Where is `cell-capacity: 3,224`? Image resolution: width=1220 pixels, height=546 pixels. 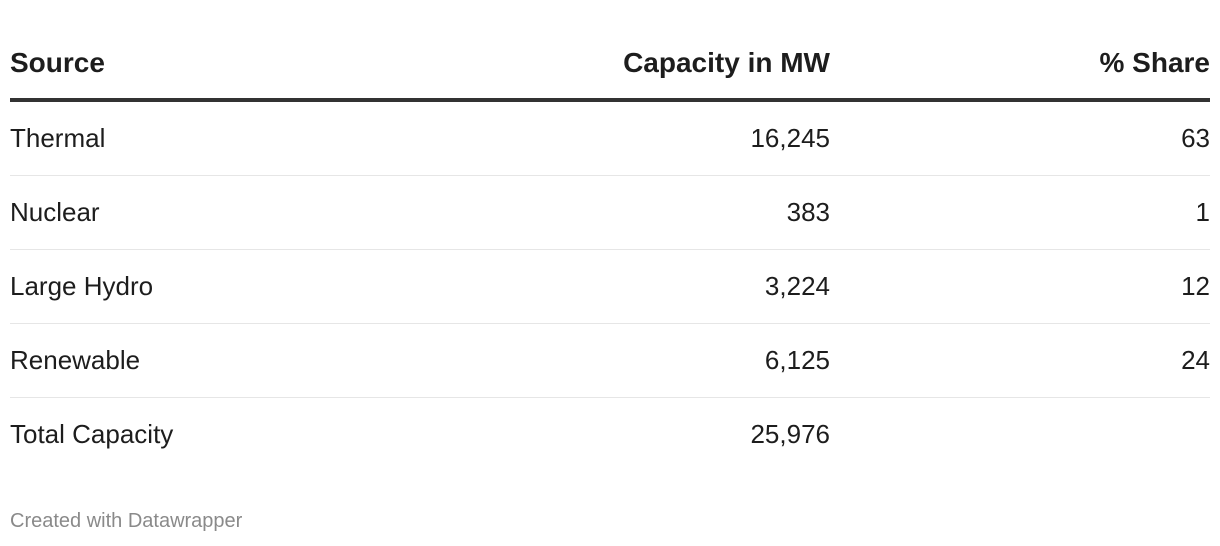
cell-capacity: 3,224 is located at coordinates (670, 286).